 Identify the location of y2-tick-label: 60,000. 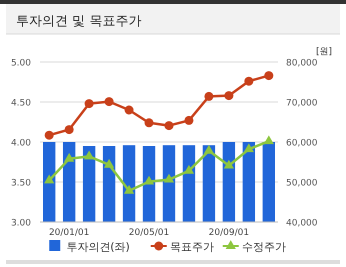
(302, 143).